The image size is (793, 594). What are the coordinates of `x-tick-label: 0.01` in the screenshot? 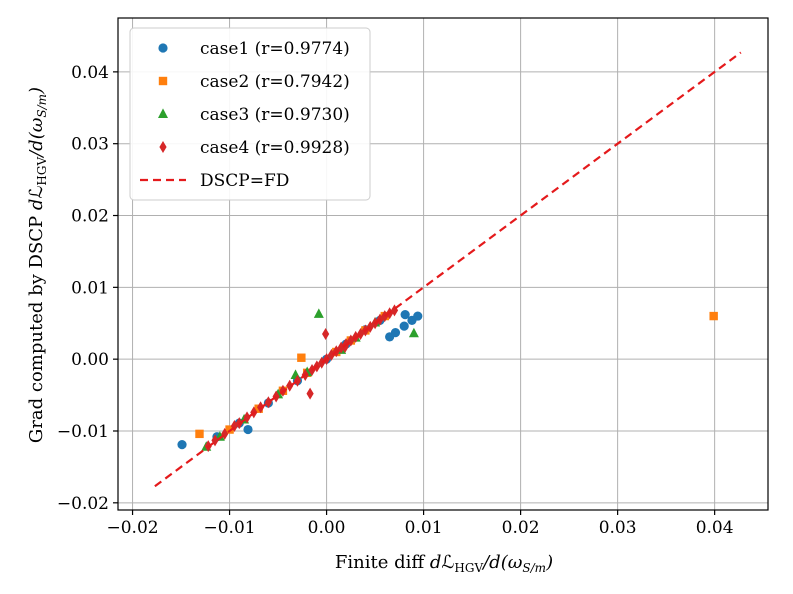 It's located at (424, 528).